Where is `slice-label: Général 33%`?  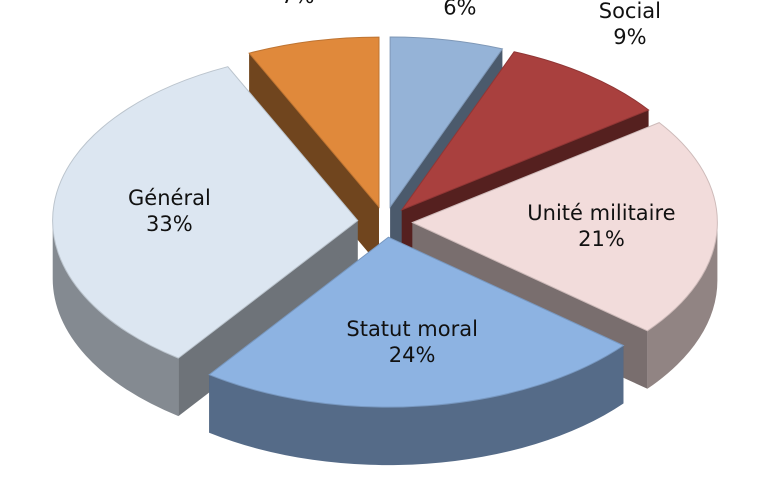
slice-label: Général 33% is located at coordinates (169, 210).